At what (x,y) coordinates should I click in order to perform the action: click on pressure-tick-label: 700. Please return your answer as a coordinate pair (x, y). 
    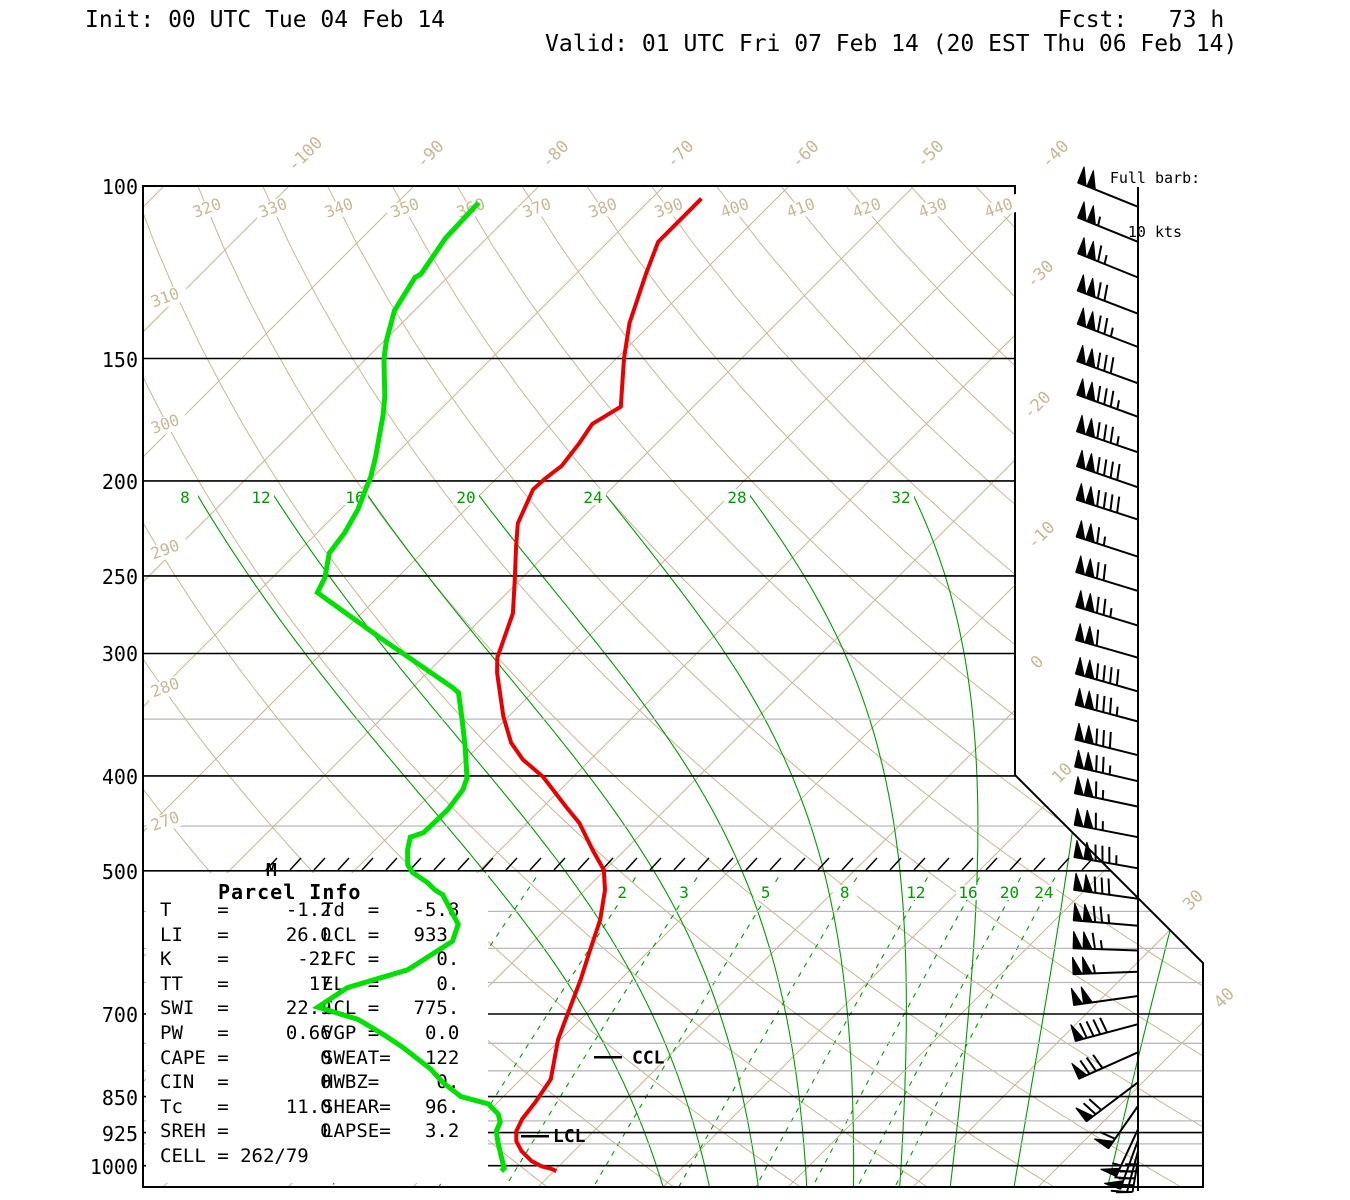
    Looking at the image, I should click on (119, 1014).